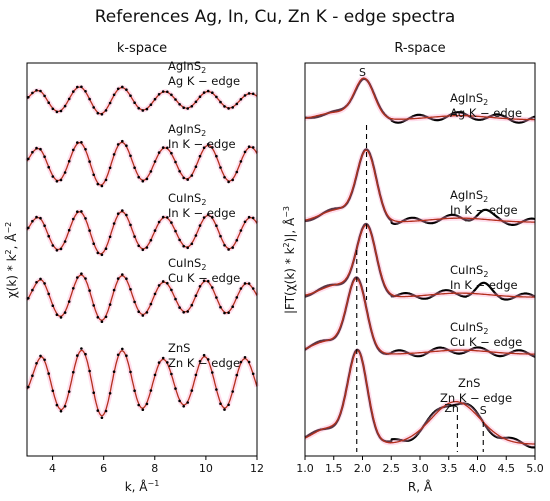 This screenshot has width=550, height=501. I want to click on kspace-spectrum-compound-4: ZnS, so click(179, 348).